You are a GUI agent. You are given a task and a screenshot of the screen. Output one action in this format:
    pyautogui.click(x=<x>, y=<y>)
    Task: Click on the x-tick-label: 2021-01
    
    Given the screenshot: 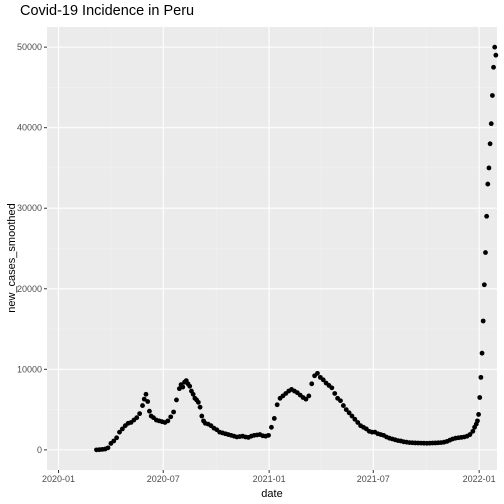 What is the action you would take?
    pyautogui.click(x=269, y=479)
    